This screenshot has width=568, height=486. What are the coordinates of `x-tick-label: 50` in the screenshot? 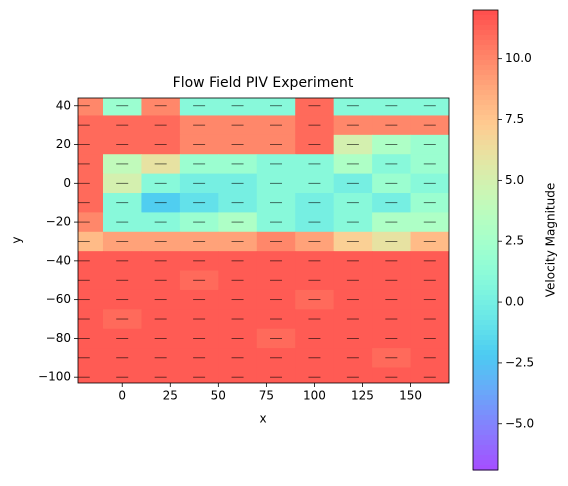 It's located at (218, 396).